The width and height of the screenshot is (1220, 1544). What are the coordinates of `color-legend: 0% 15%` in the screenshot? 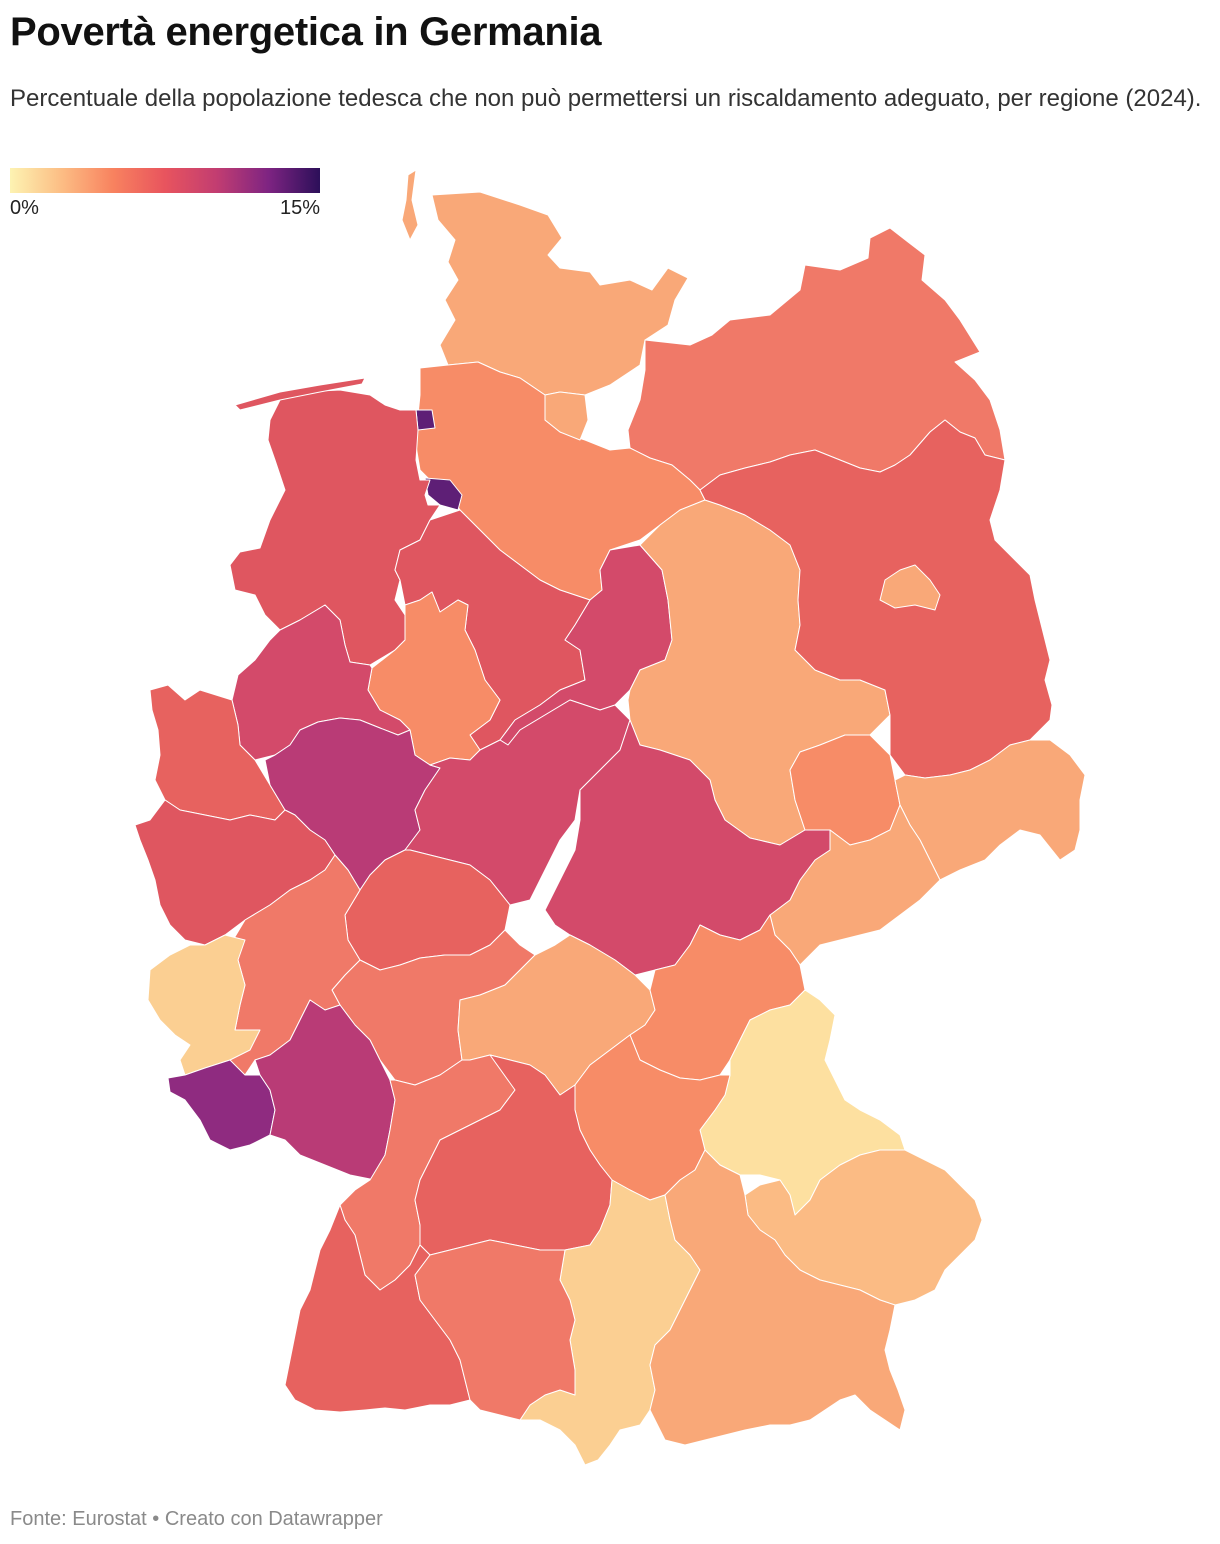 It's located at (165, 194).